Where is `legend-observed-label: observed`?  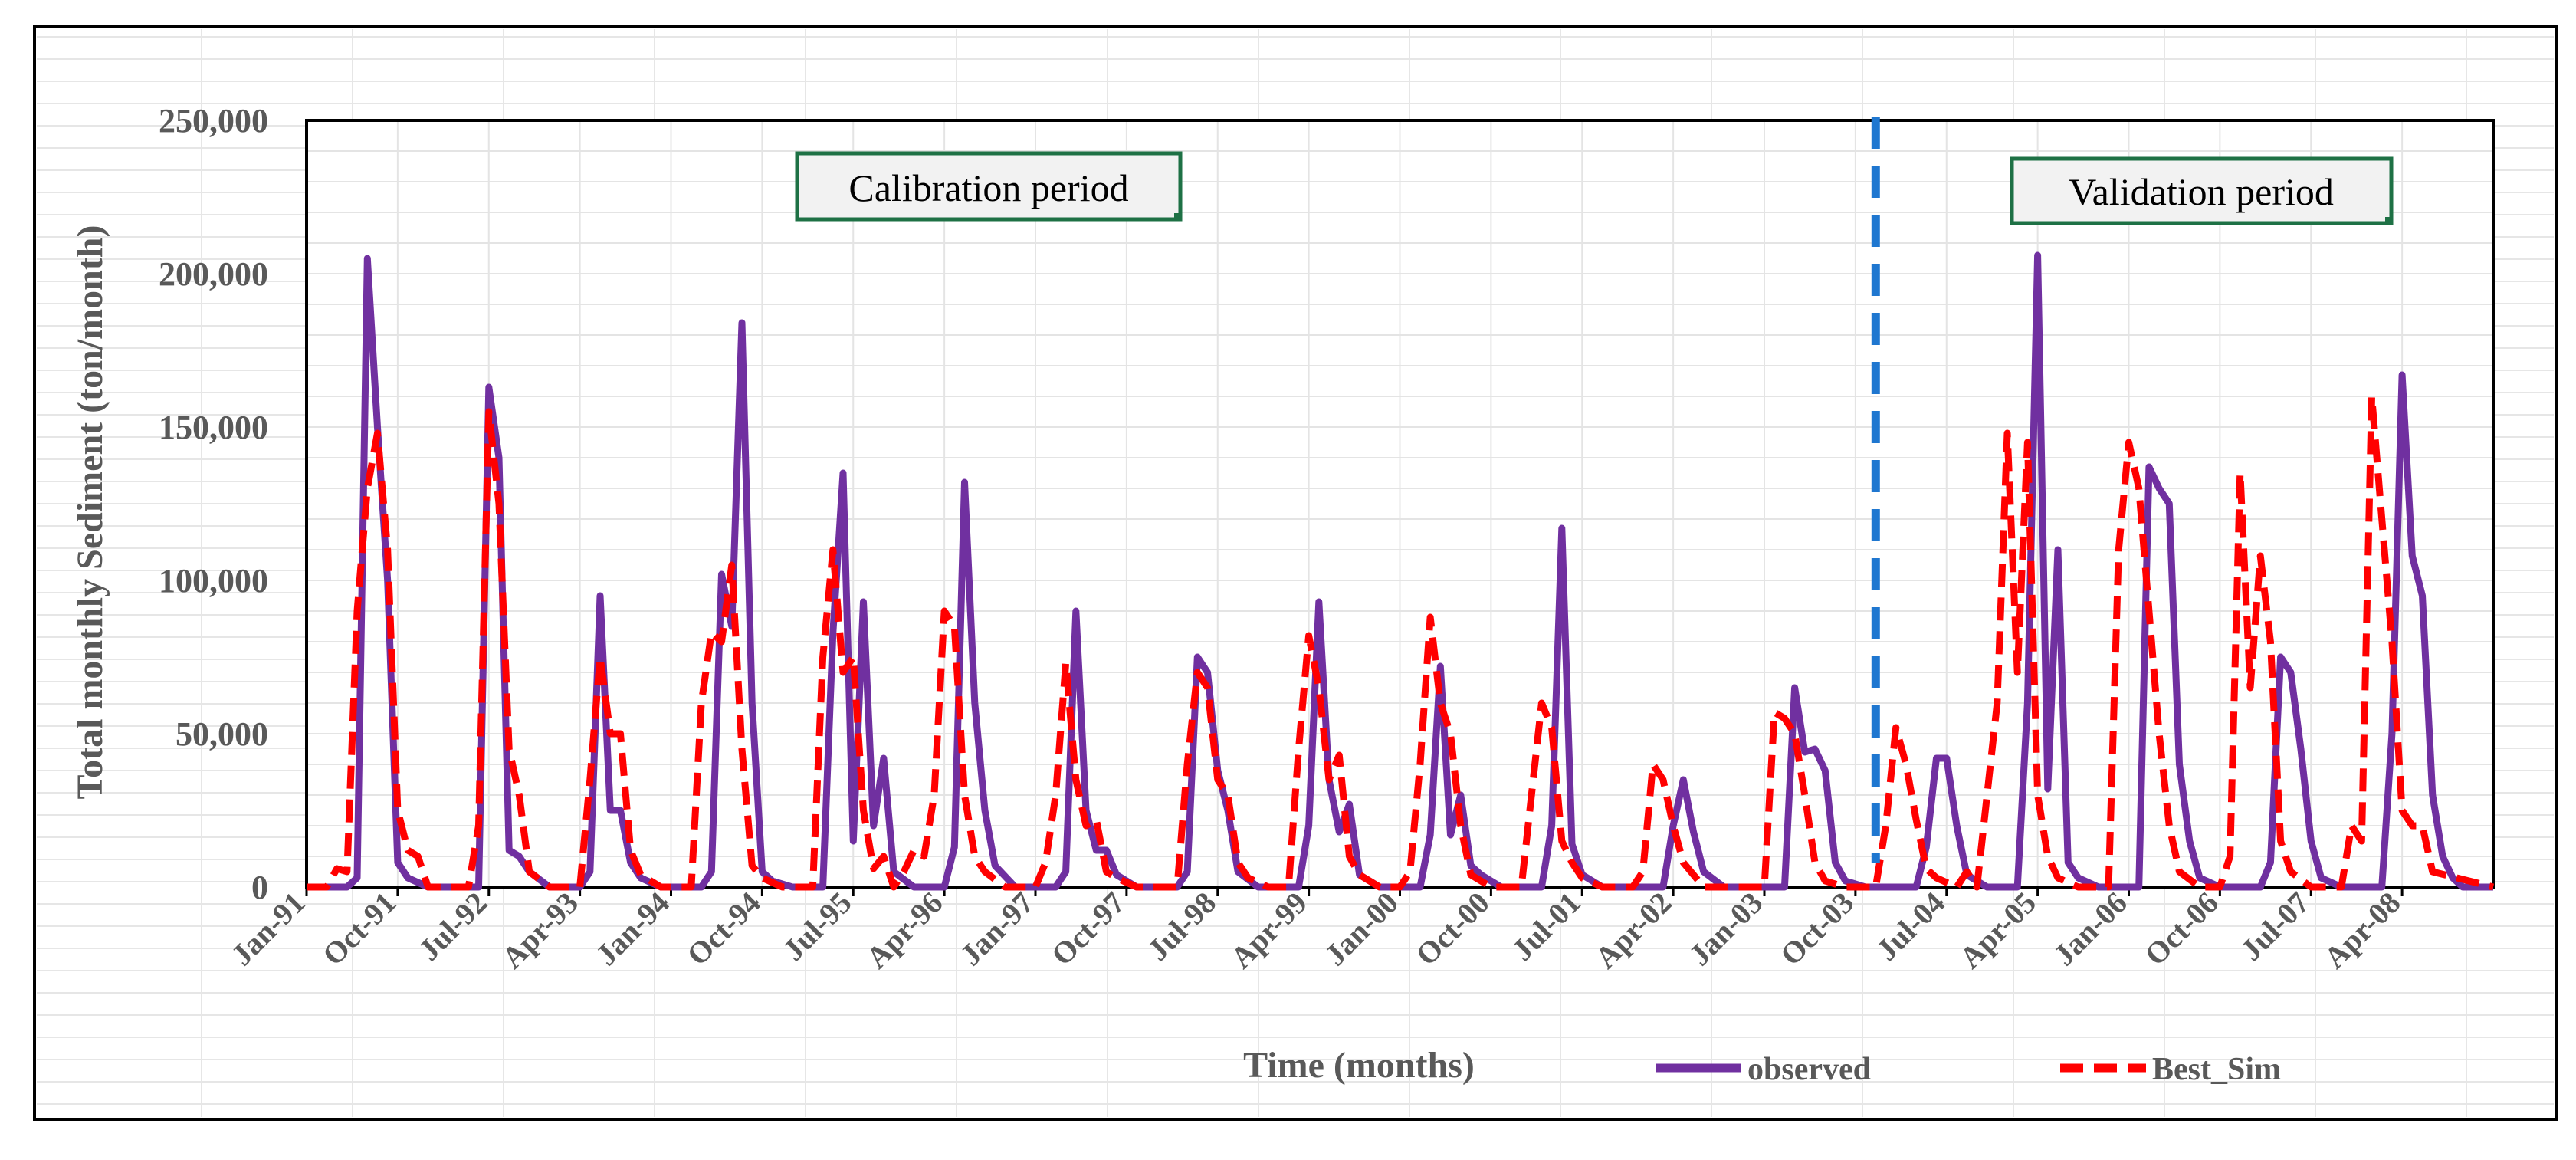 legend-observed-label: observed is located at coordinates (1809, 1069).